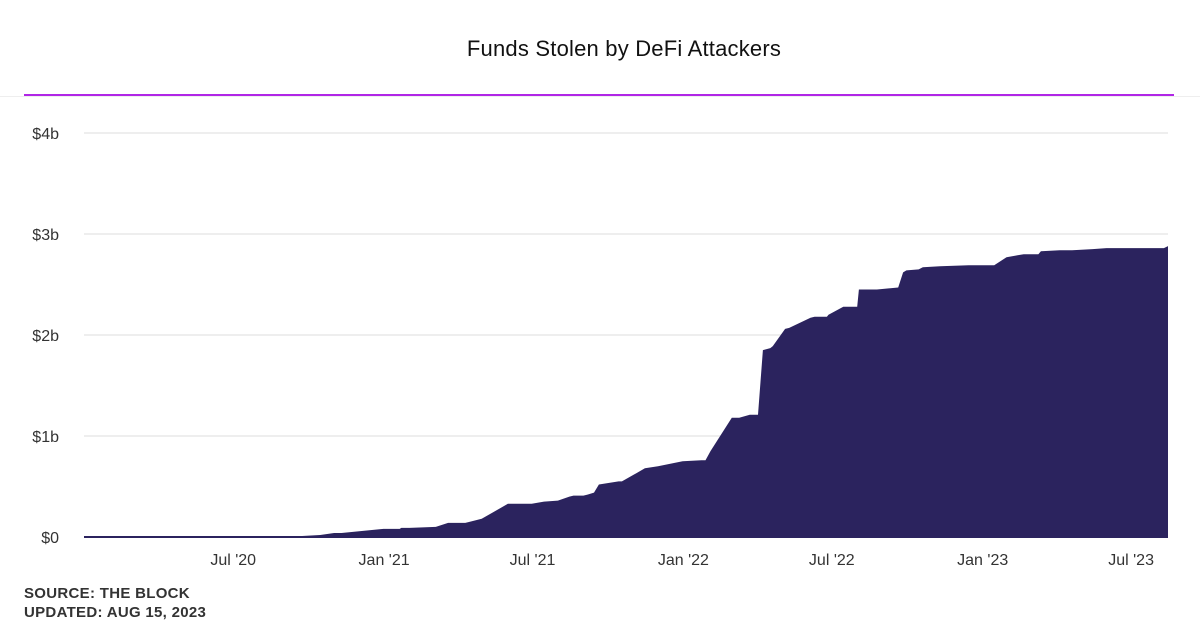 The height and width of the screenshot is (630, 1200). I want to click on x-tick-label: Jul '20, so click(233, 560).